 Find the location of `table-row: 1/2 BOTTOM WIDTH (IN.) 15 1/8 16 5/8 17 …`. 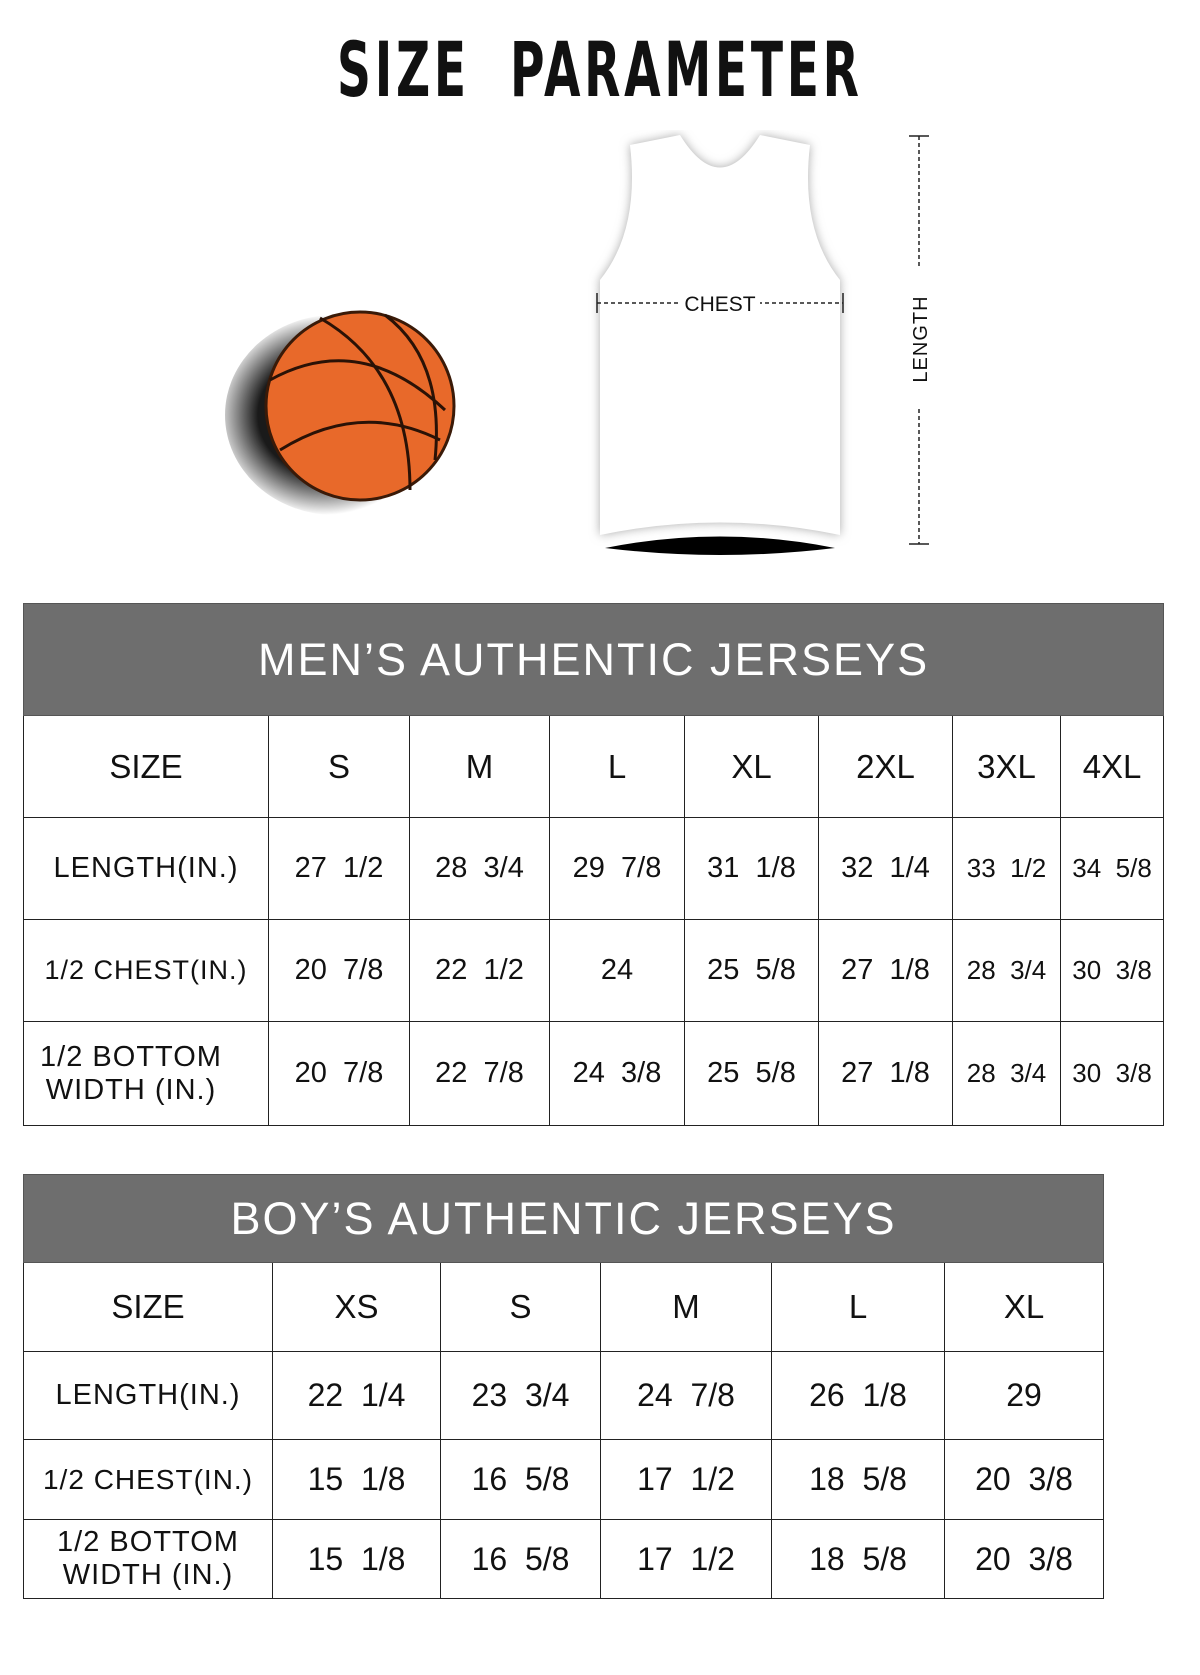

table-row: 1/2 BOTTOM WIDTH (IN.) 15 1/8 16 5/8 17 … is located at coordinates (564, 1559).